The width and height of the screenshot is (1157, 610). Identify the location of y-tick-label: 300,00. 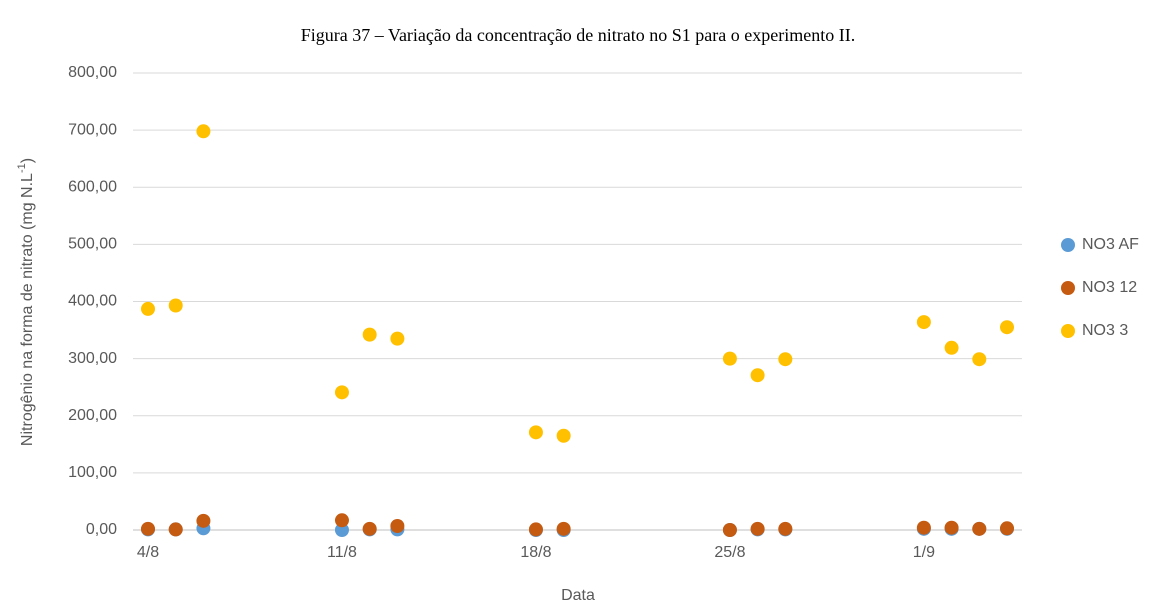
(92, 358).